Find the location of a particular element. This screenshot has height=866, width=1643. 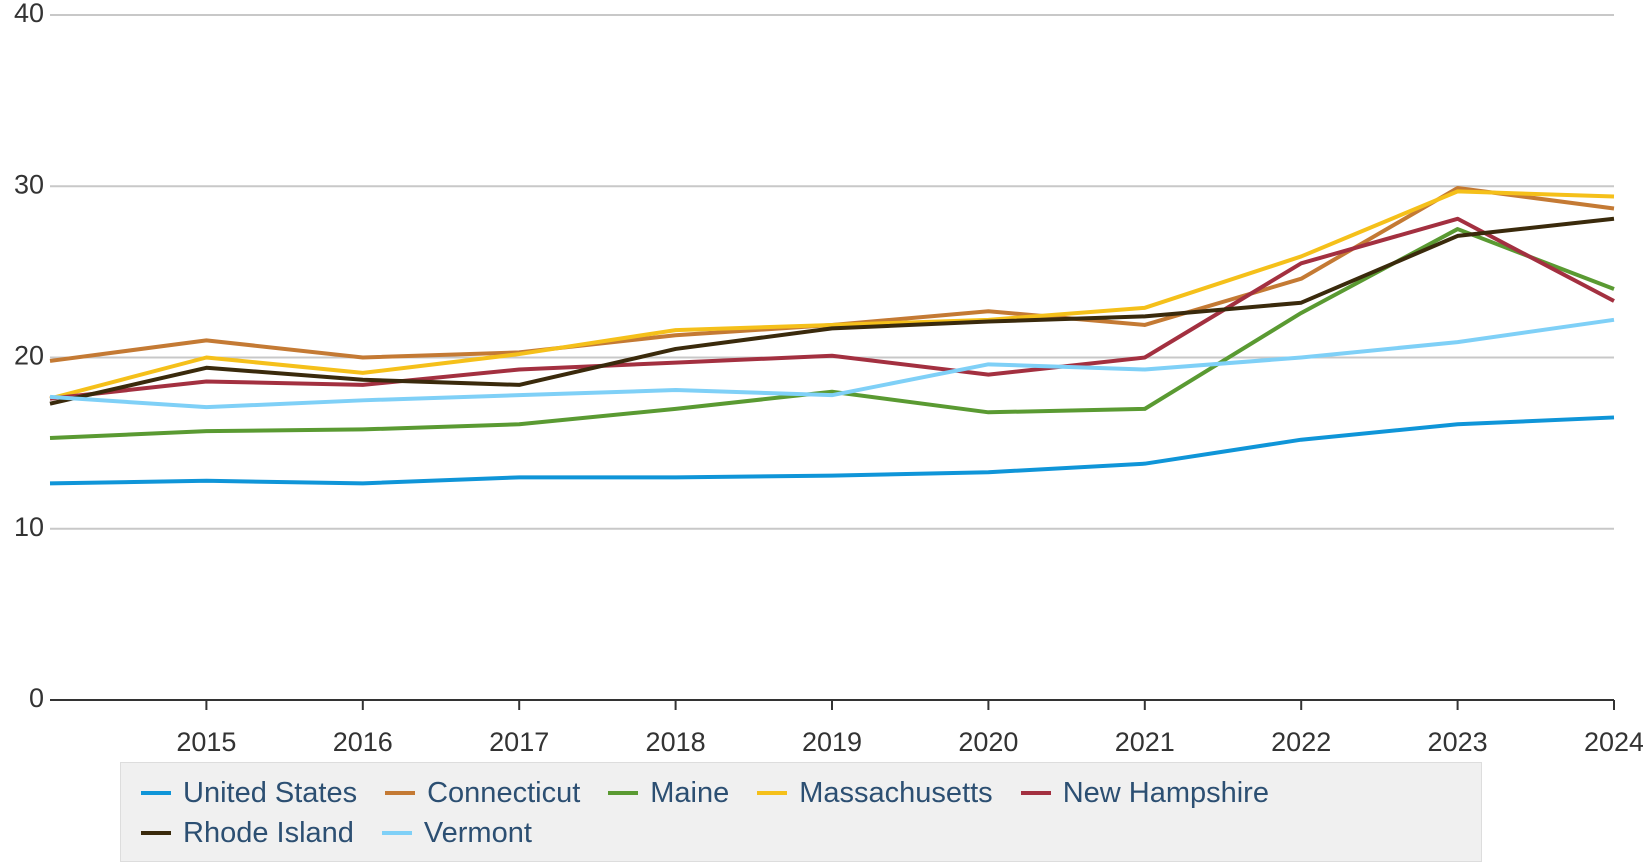

x-tick-label: 2024 is located at coordinates (1613, 742).